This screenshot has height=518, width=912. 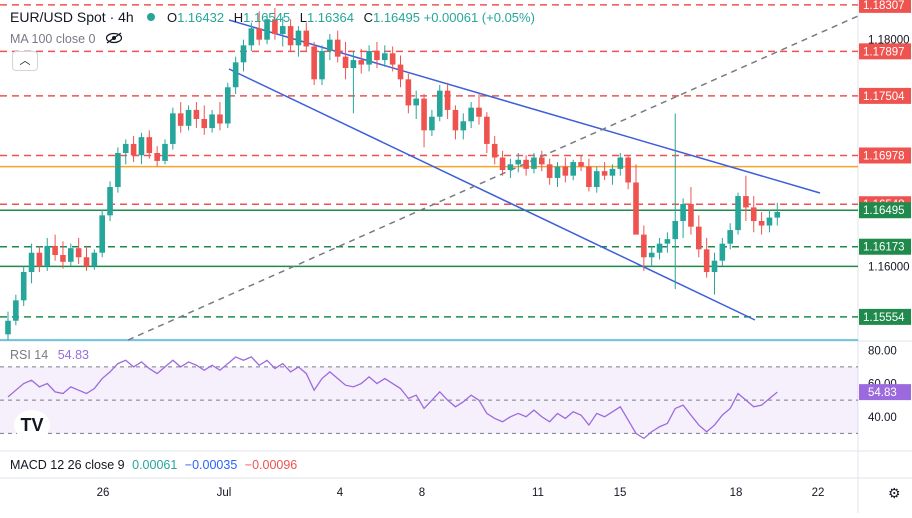 I want to click on close-label: C, so click(x=368, y=17).